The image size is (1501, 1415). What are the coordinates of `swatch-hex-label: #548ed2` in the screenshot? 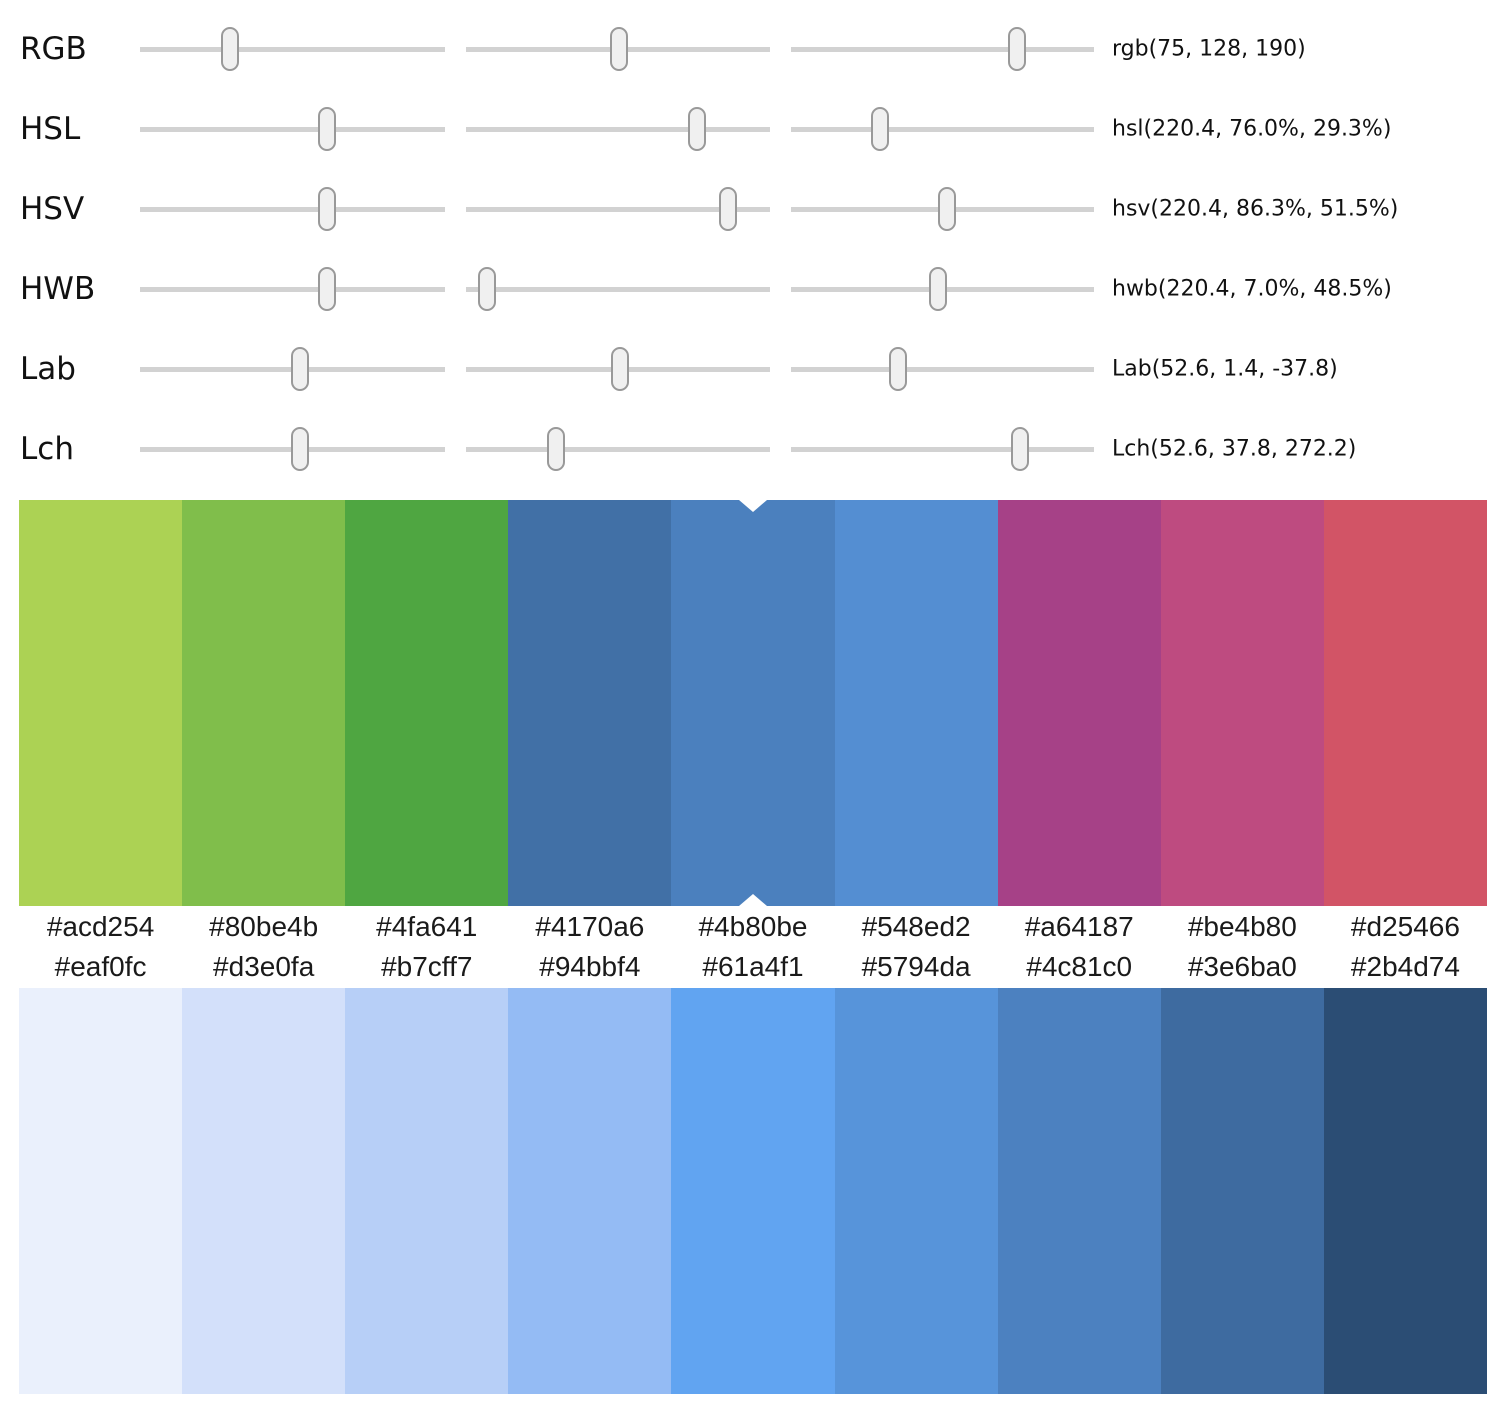 It's located at (916, 926).